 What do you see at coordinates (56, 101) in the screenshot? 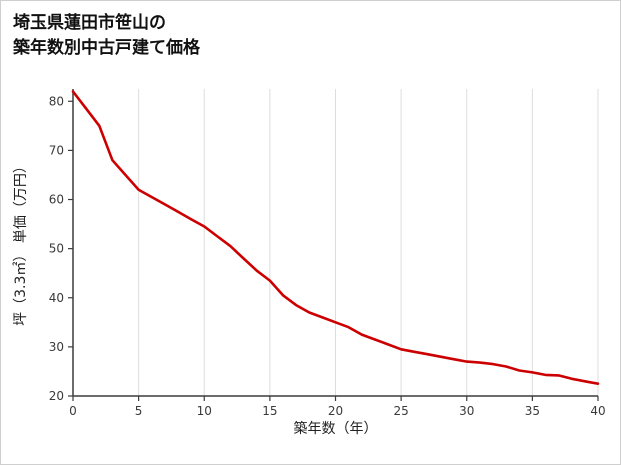
I see `y-tick-label: 80` at bounding box center [56, 101].